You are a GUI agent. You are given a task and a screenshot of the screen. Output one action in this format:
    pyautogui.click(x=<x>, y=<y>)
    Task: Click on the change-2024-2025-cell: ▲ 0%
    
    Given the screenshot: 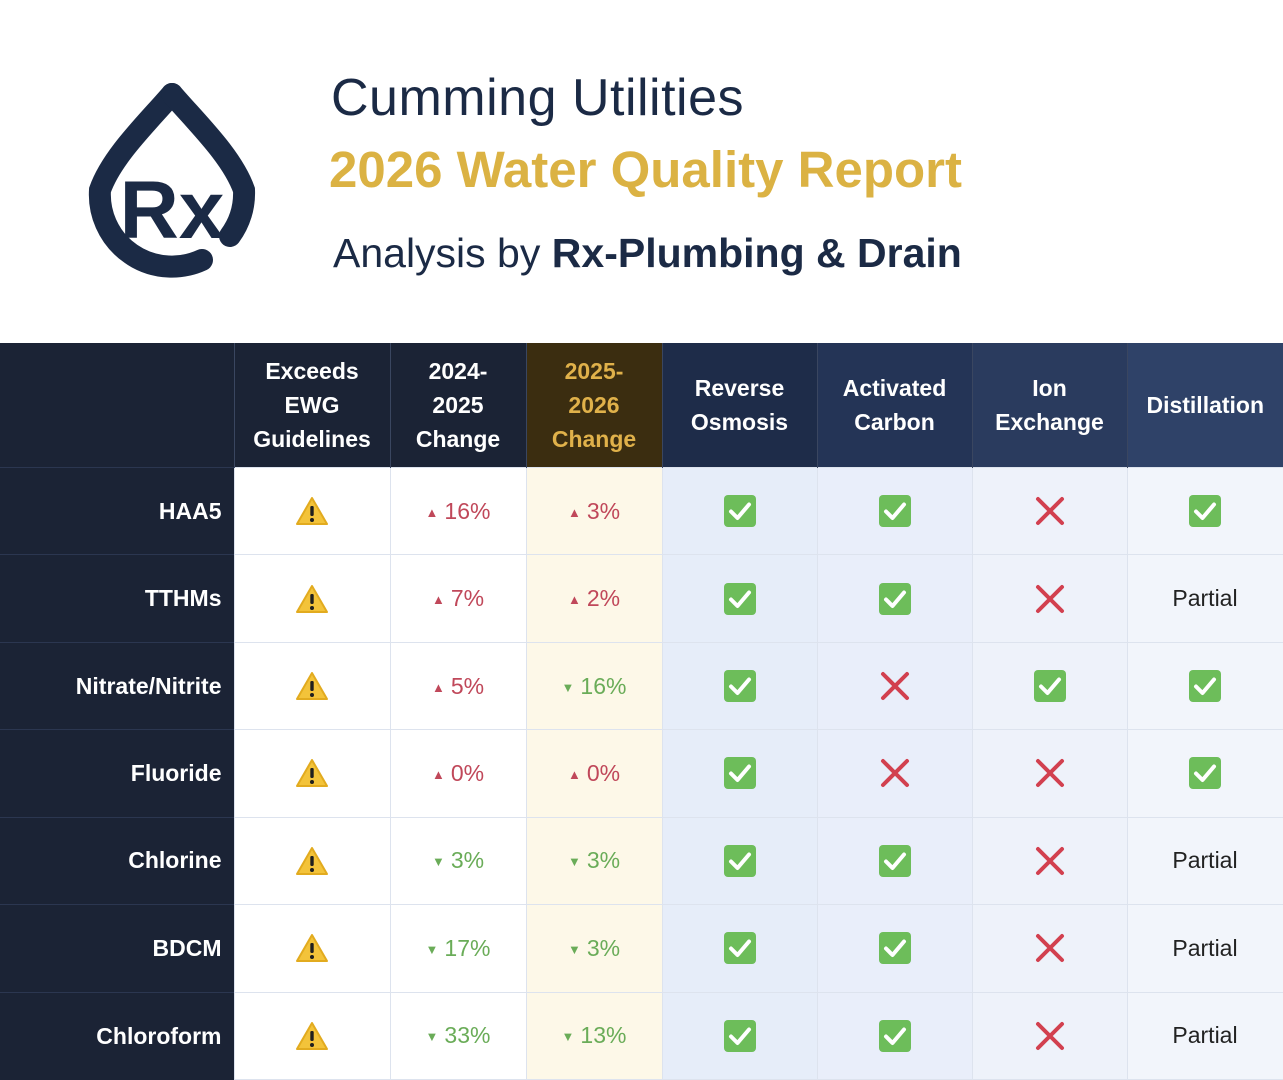 What is the action you would take?
    pyautogui.click(x=458, y=773)
    